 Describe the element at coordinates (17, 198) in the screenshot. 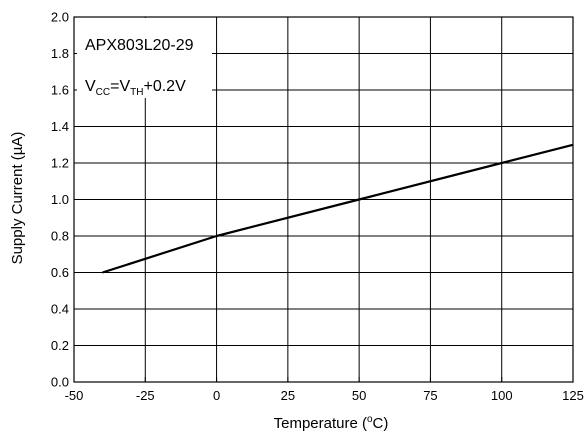

I see `y-axis-title: Supply Current (µA)` at that location.